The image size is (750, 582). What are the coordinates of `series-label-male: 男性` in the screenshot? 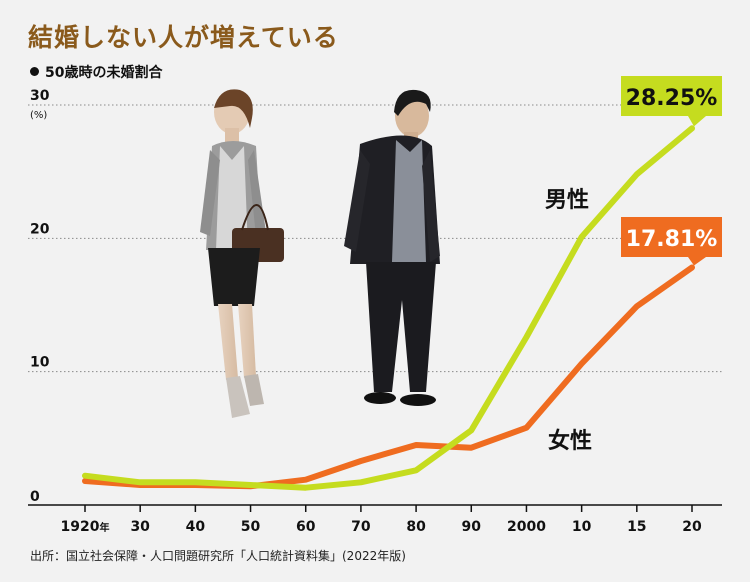 It's located at (567, 200).